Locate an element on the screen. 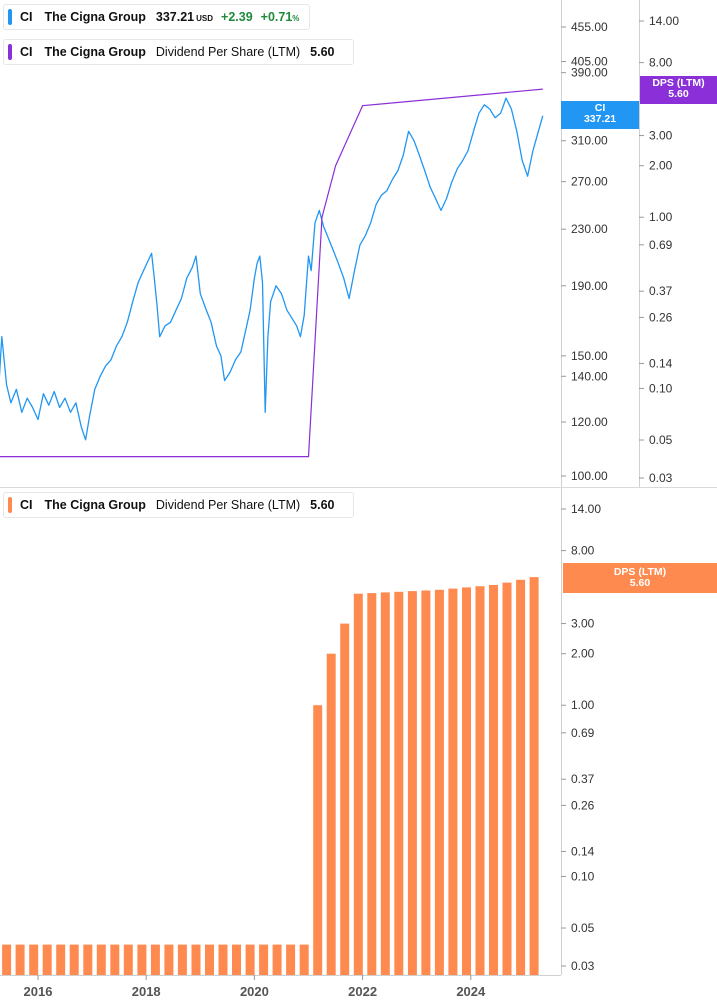  dps-top-axis-tag-value: 5.60 is located at coordinates (678, 94).